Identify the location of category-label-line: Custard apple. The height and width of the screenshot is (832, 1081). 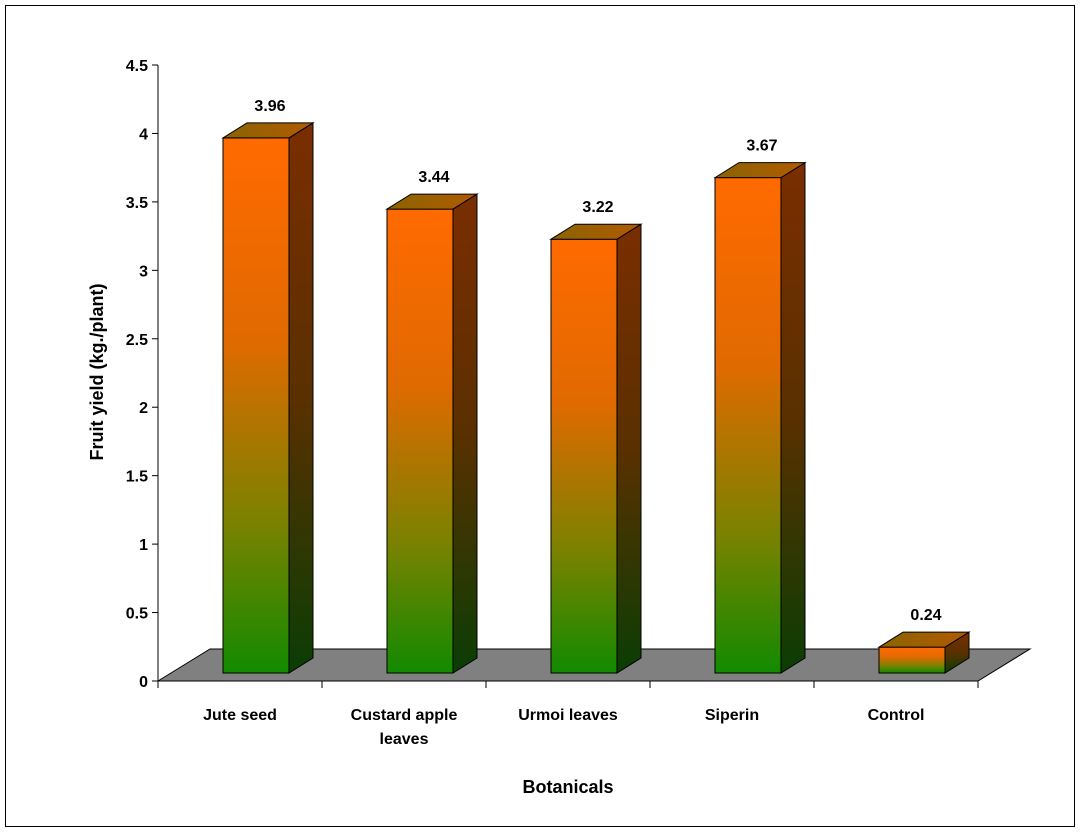
(404, 715).